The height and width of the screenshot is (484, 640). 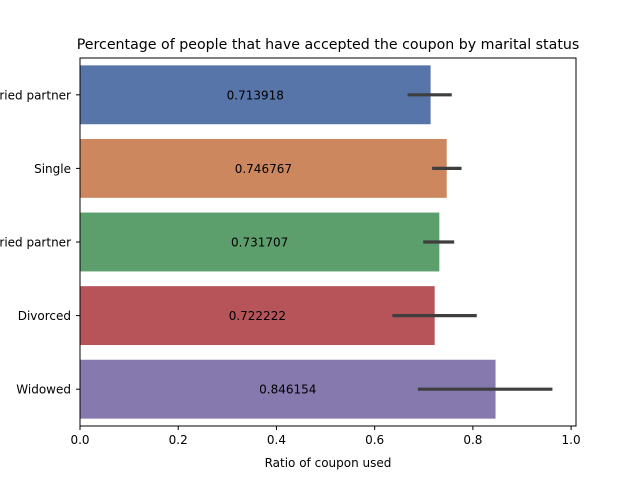 I want to click on value-label-0: 0.713918, so click(x=255, y=95).